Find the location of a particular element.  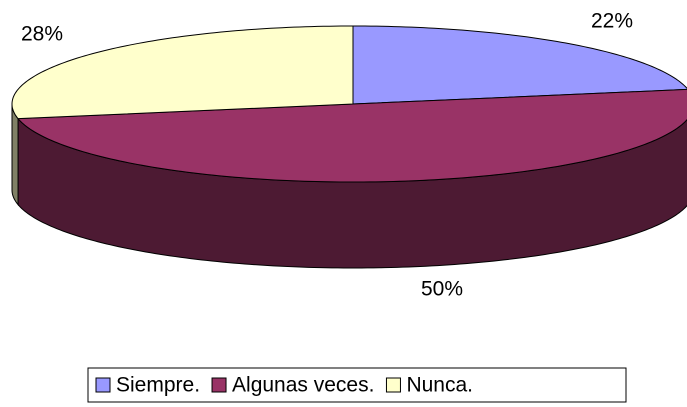

slice-side is located at coordinates (15, 155).